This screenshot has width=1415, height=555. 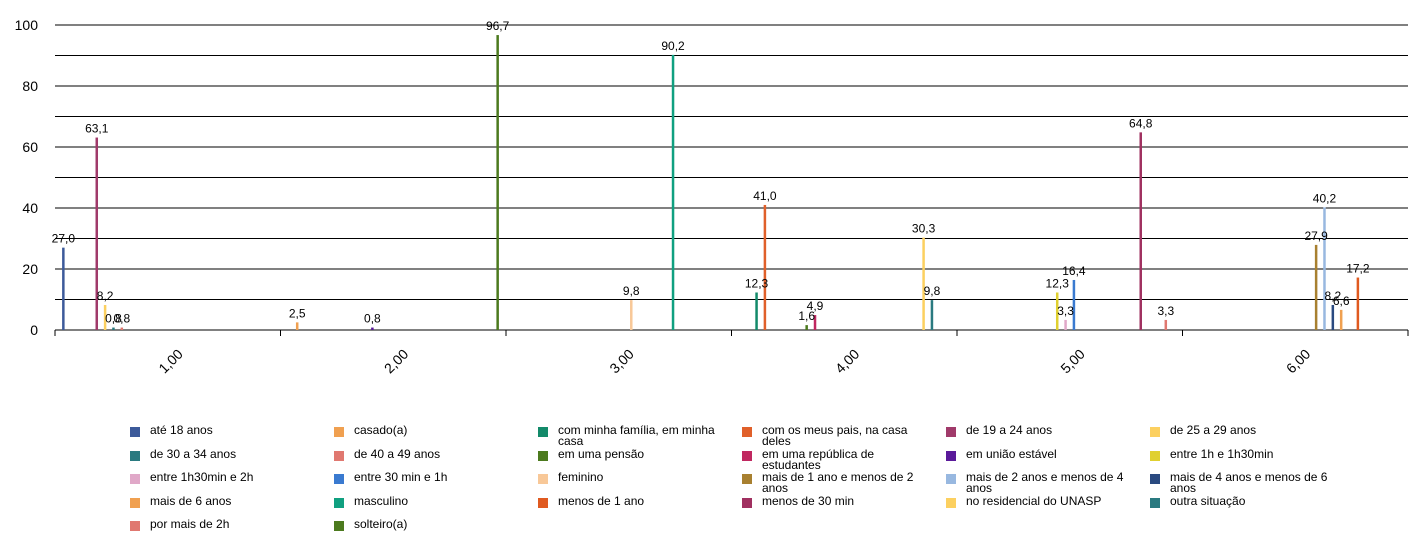 What do you see at coordinates (397, 453) in the screenshot?
I see `legend-label: de 40 a 49 anos` at bounding box center [397, 453].